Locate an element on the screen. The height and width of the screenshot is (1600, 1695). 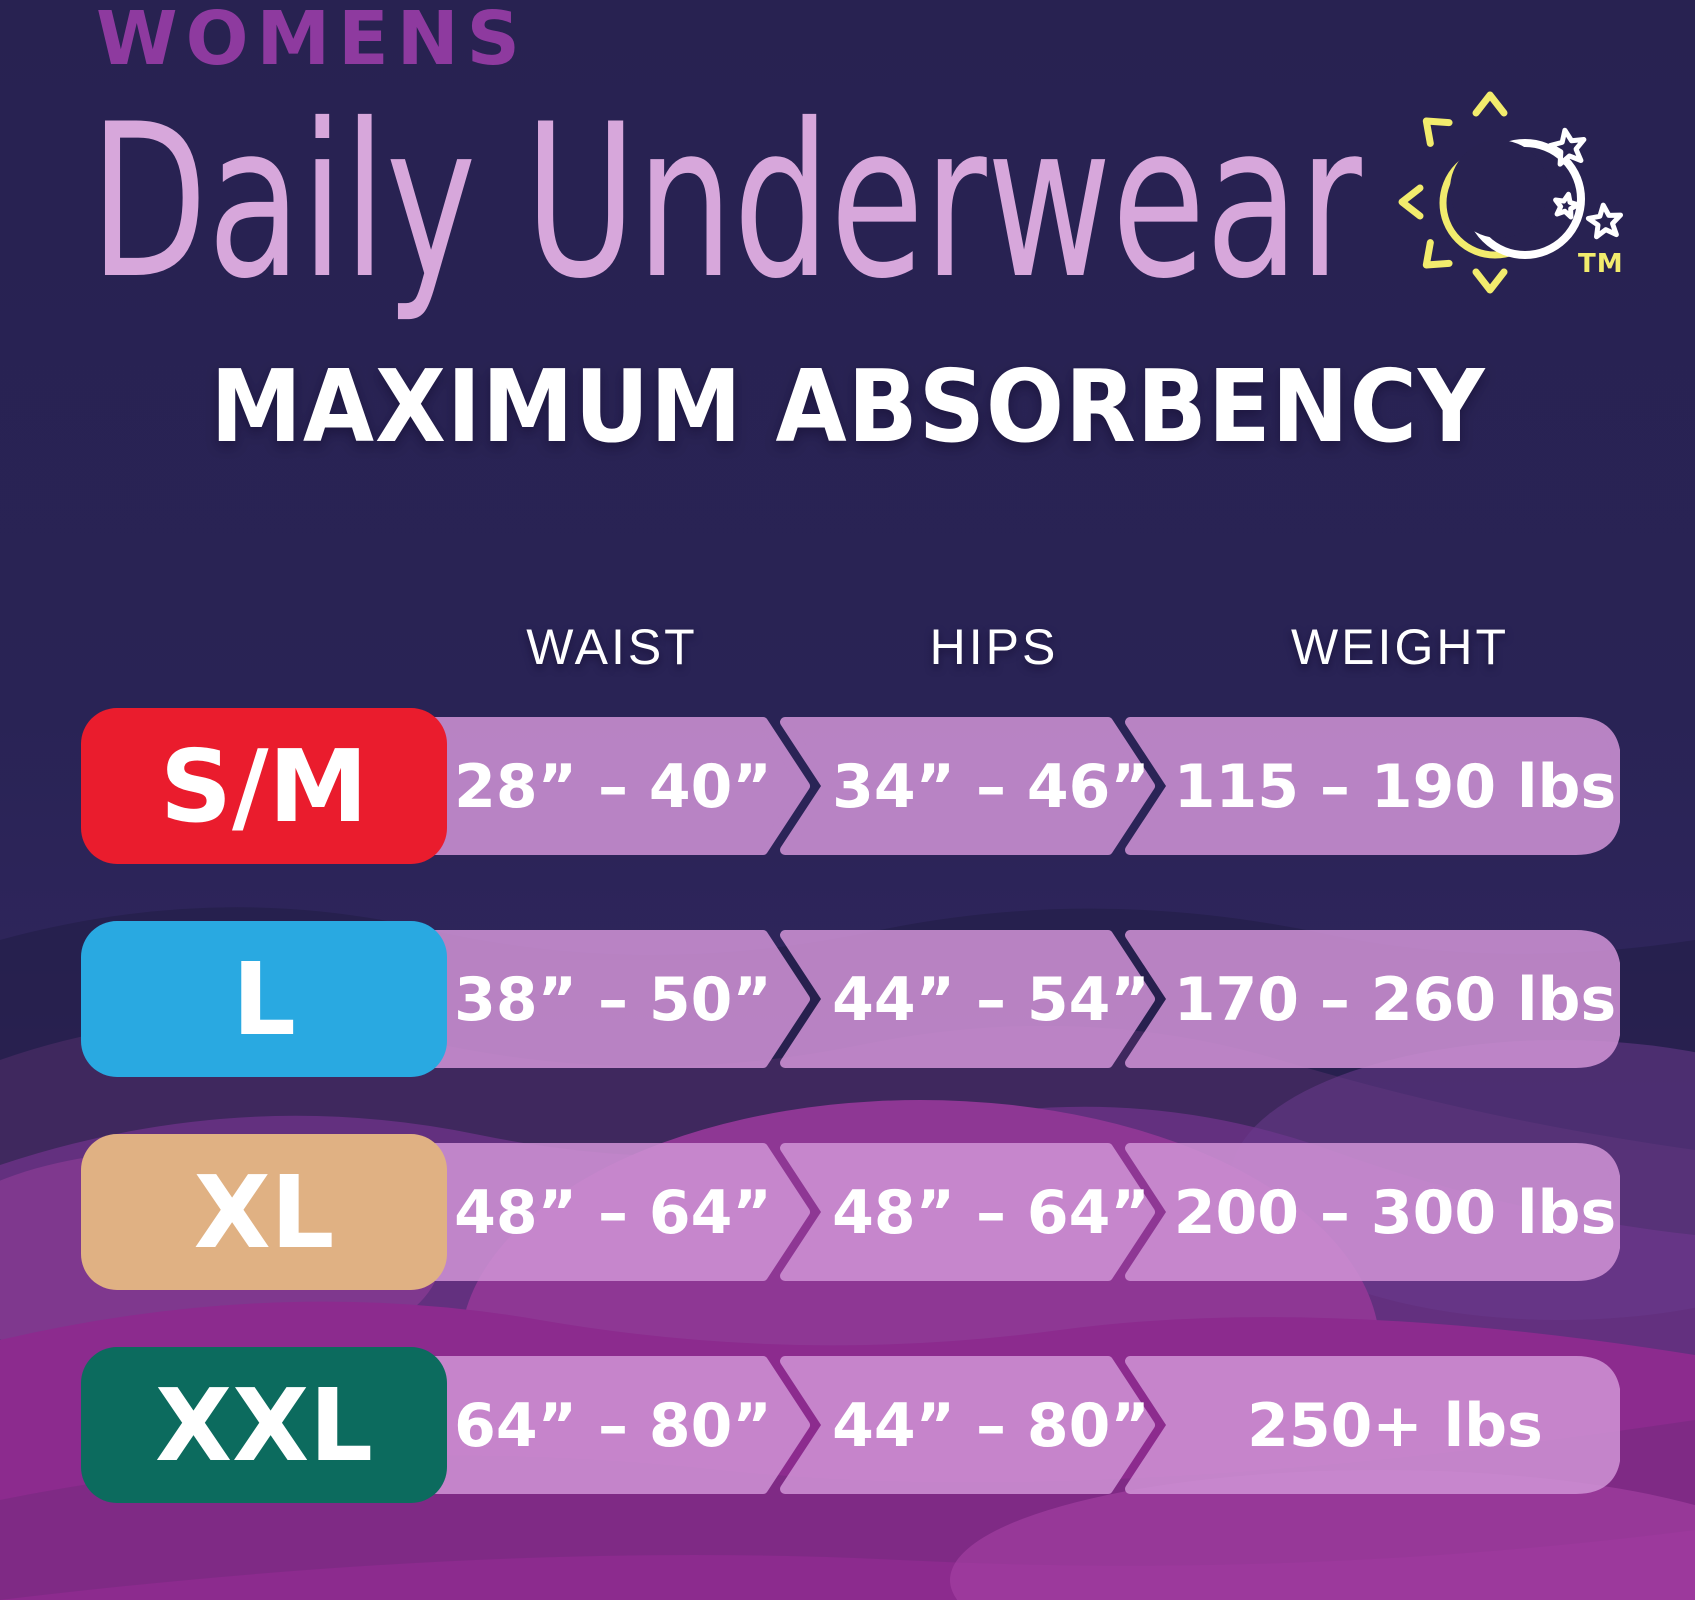
sun-rays-icon is located at coordinates (1453, 192).